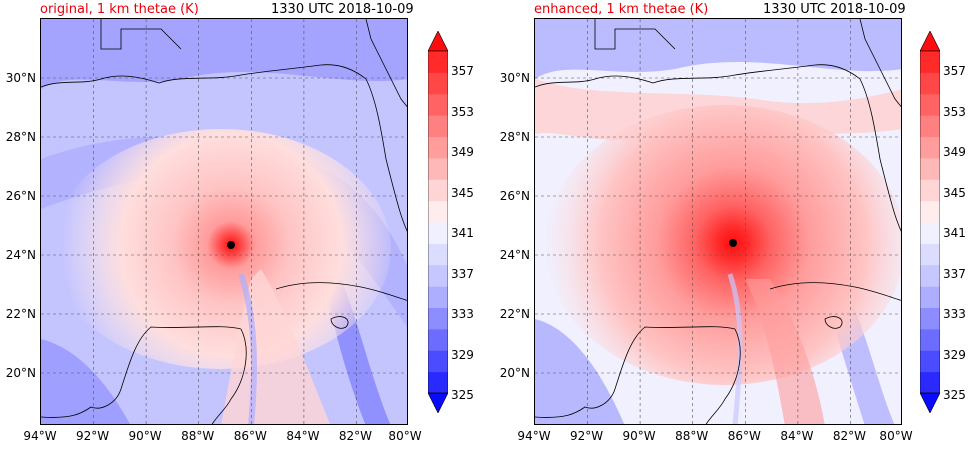  What do you see at coordinates (119, 9) in the screenshot?
I see `panel-title: original, 1 km thetae (K)` at bounding box center [119, 9].